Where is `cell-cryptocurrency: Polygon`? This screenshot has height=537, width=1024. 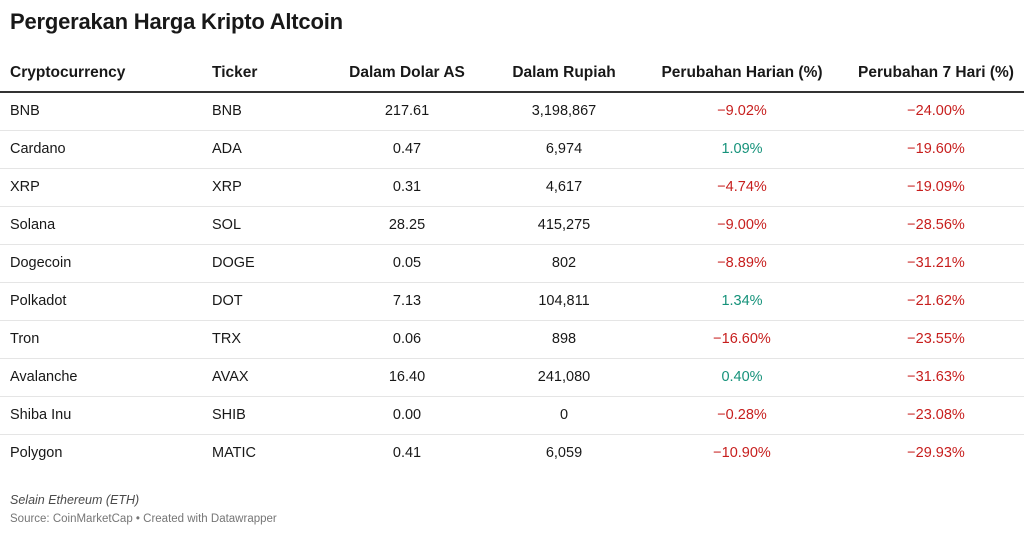
cell-cryptocurrency: Polygon is located at coordinates (36, 453).